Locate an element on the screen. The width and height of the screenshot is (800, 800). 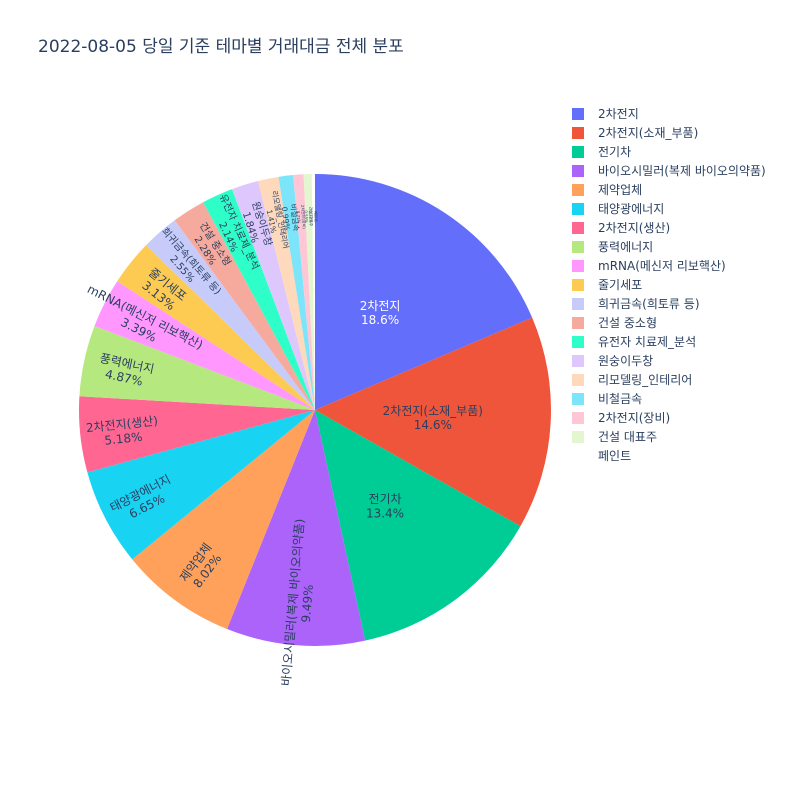
slice-label-percent: 0.22% is located at coordinates (310, 216).